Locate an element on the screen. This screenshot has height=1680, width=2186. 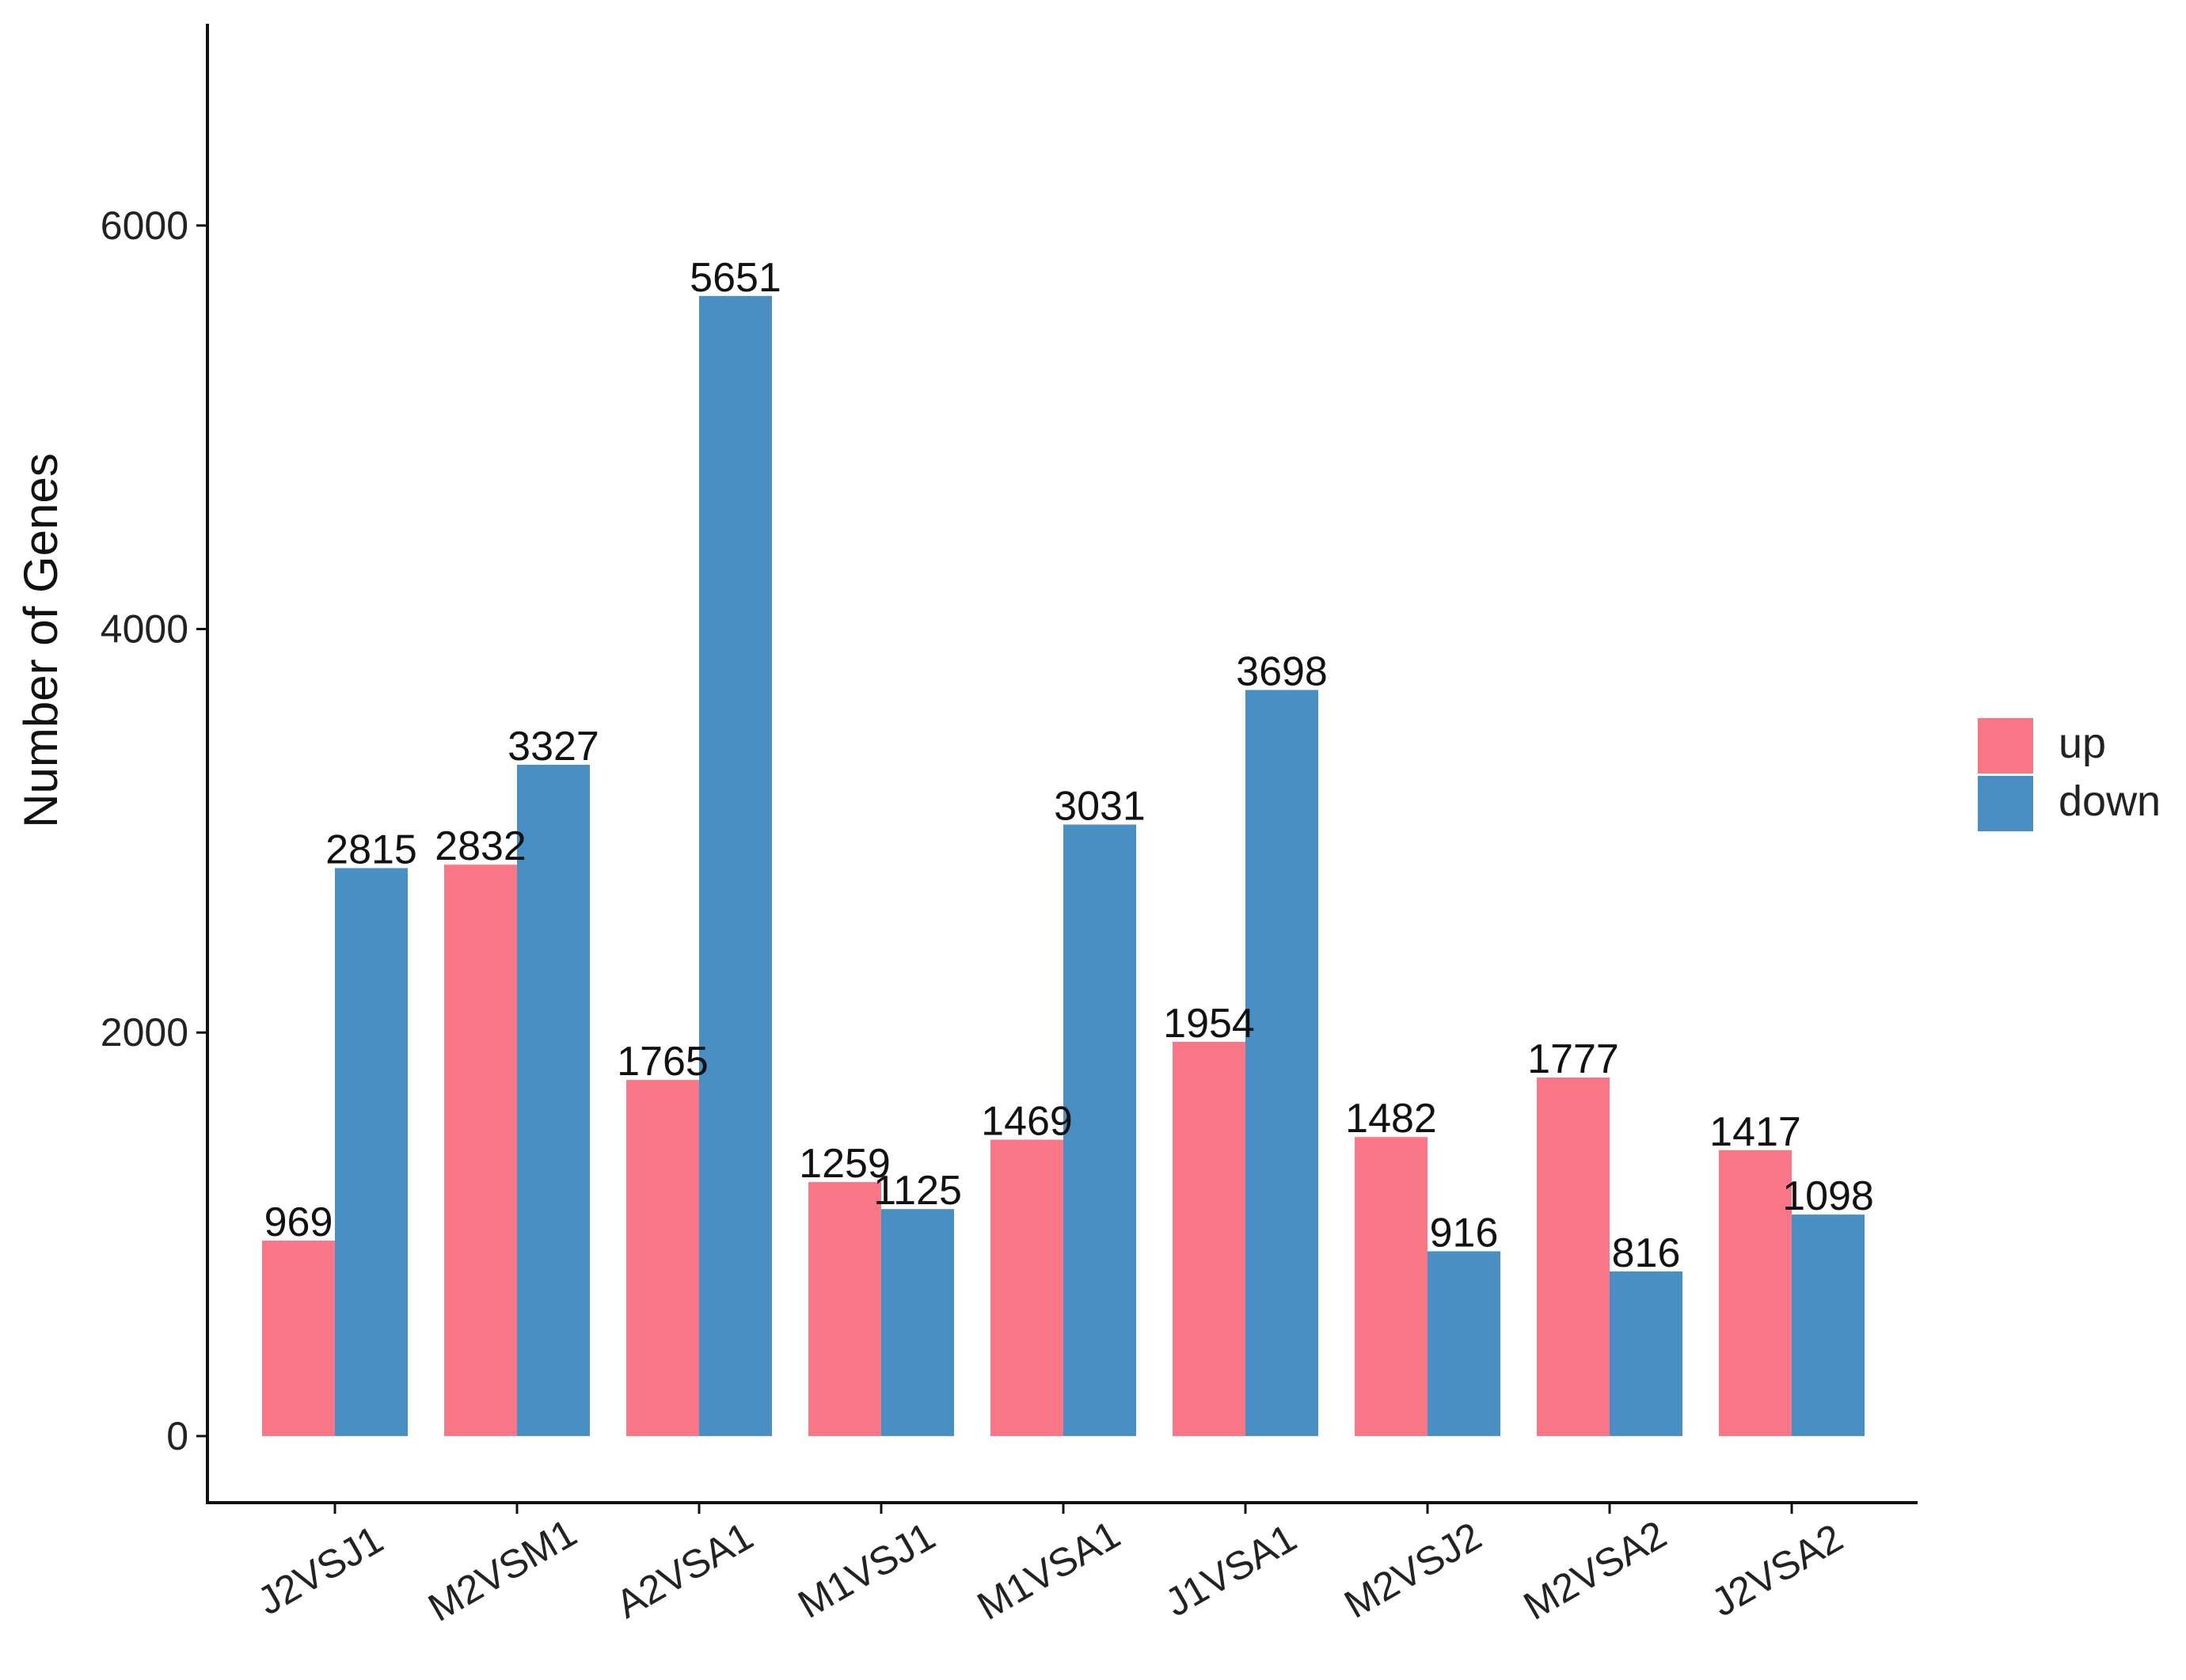
x-tick-label-j2vsa2: J2VSA2 is located at coordinates (1777, 1570).